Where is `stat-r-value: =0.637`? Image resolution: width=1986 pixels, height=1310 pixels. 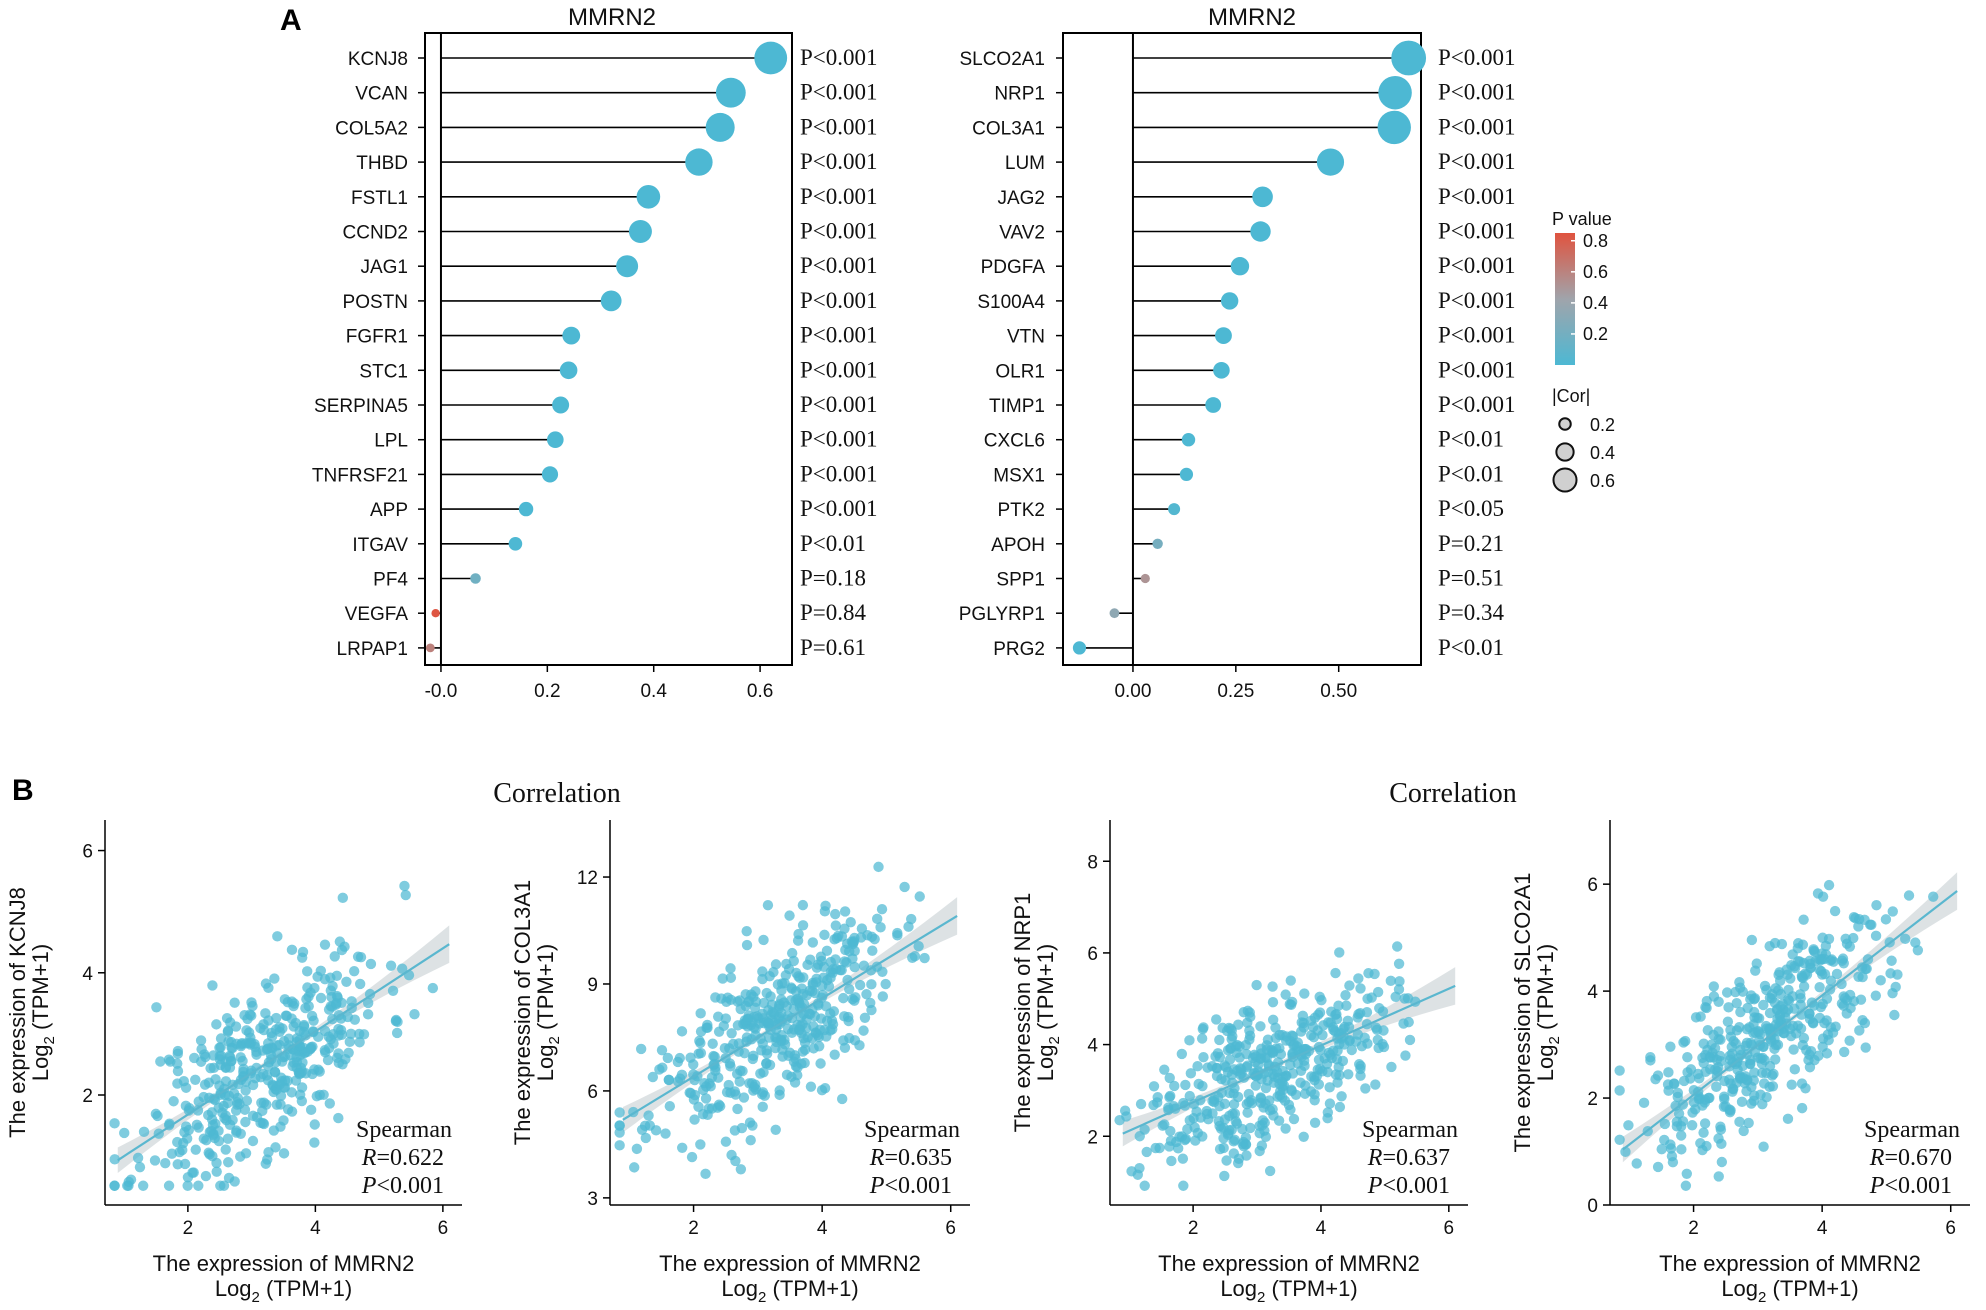 stat-r-value: =0.637 is located at coordinates (1416, 1158).